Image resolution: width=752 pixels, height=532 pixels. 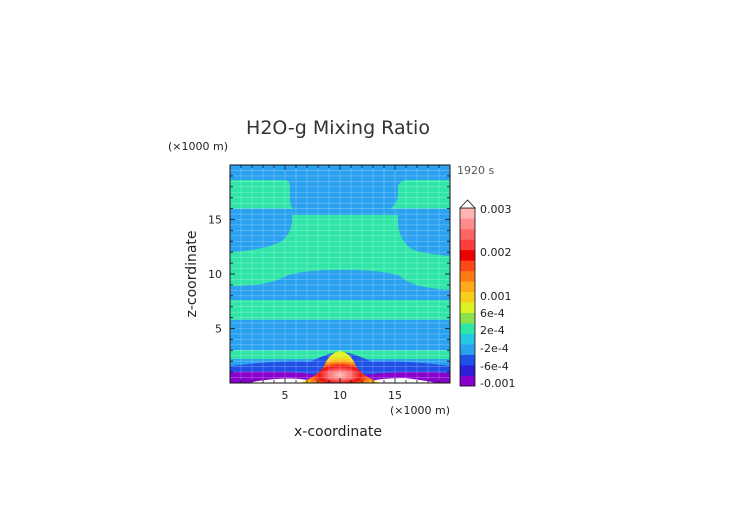 I want to click on middle-band-waist, so click(x=340, y=285).